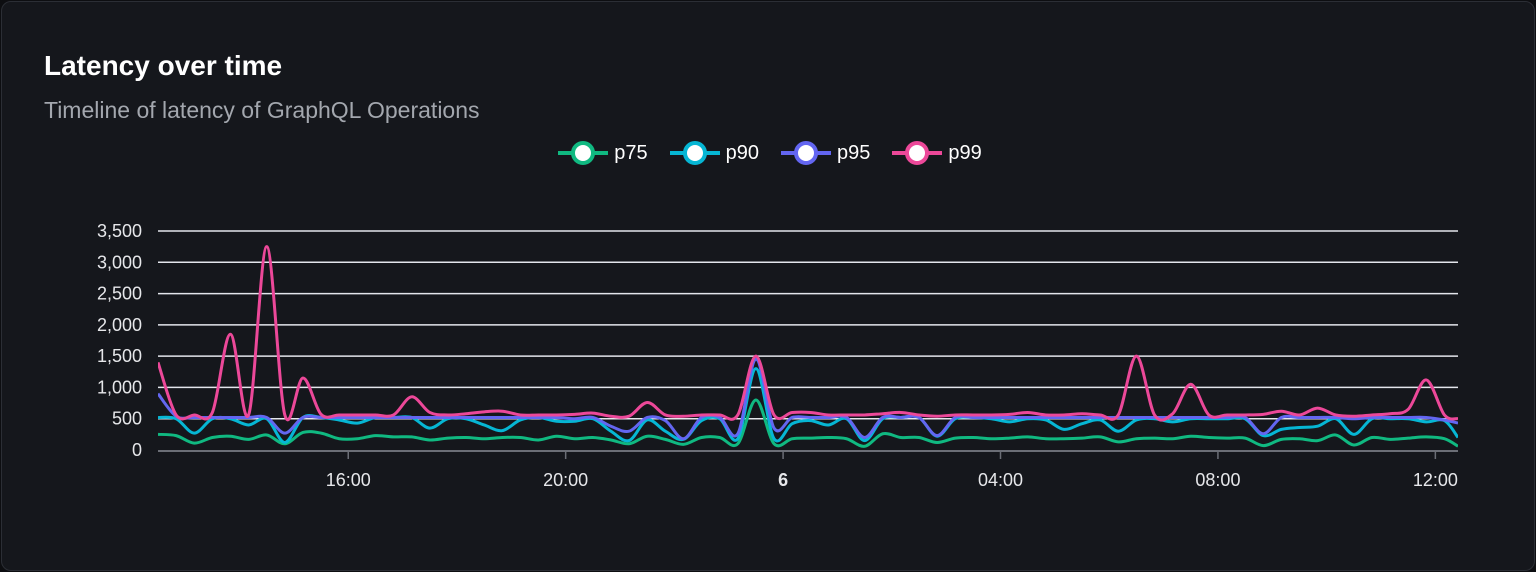  I want to click on x-tick-label: 12:00, so click(1435, 480).